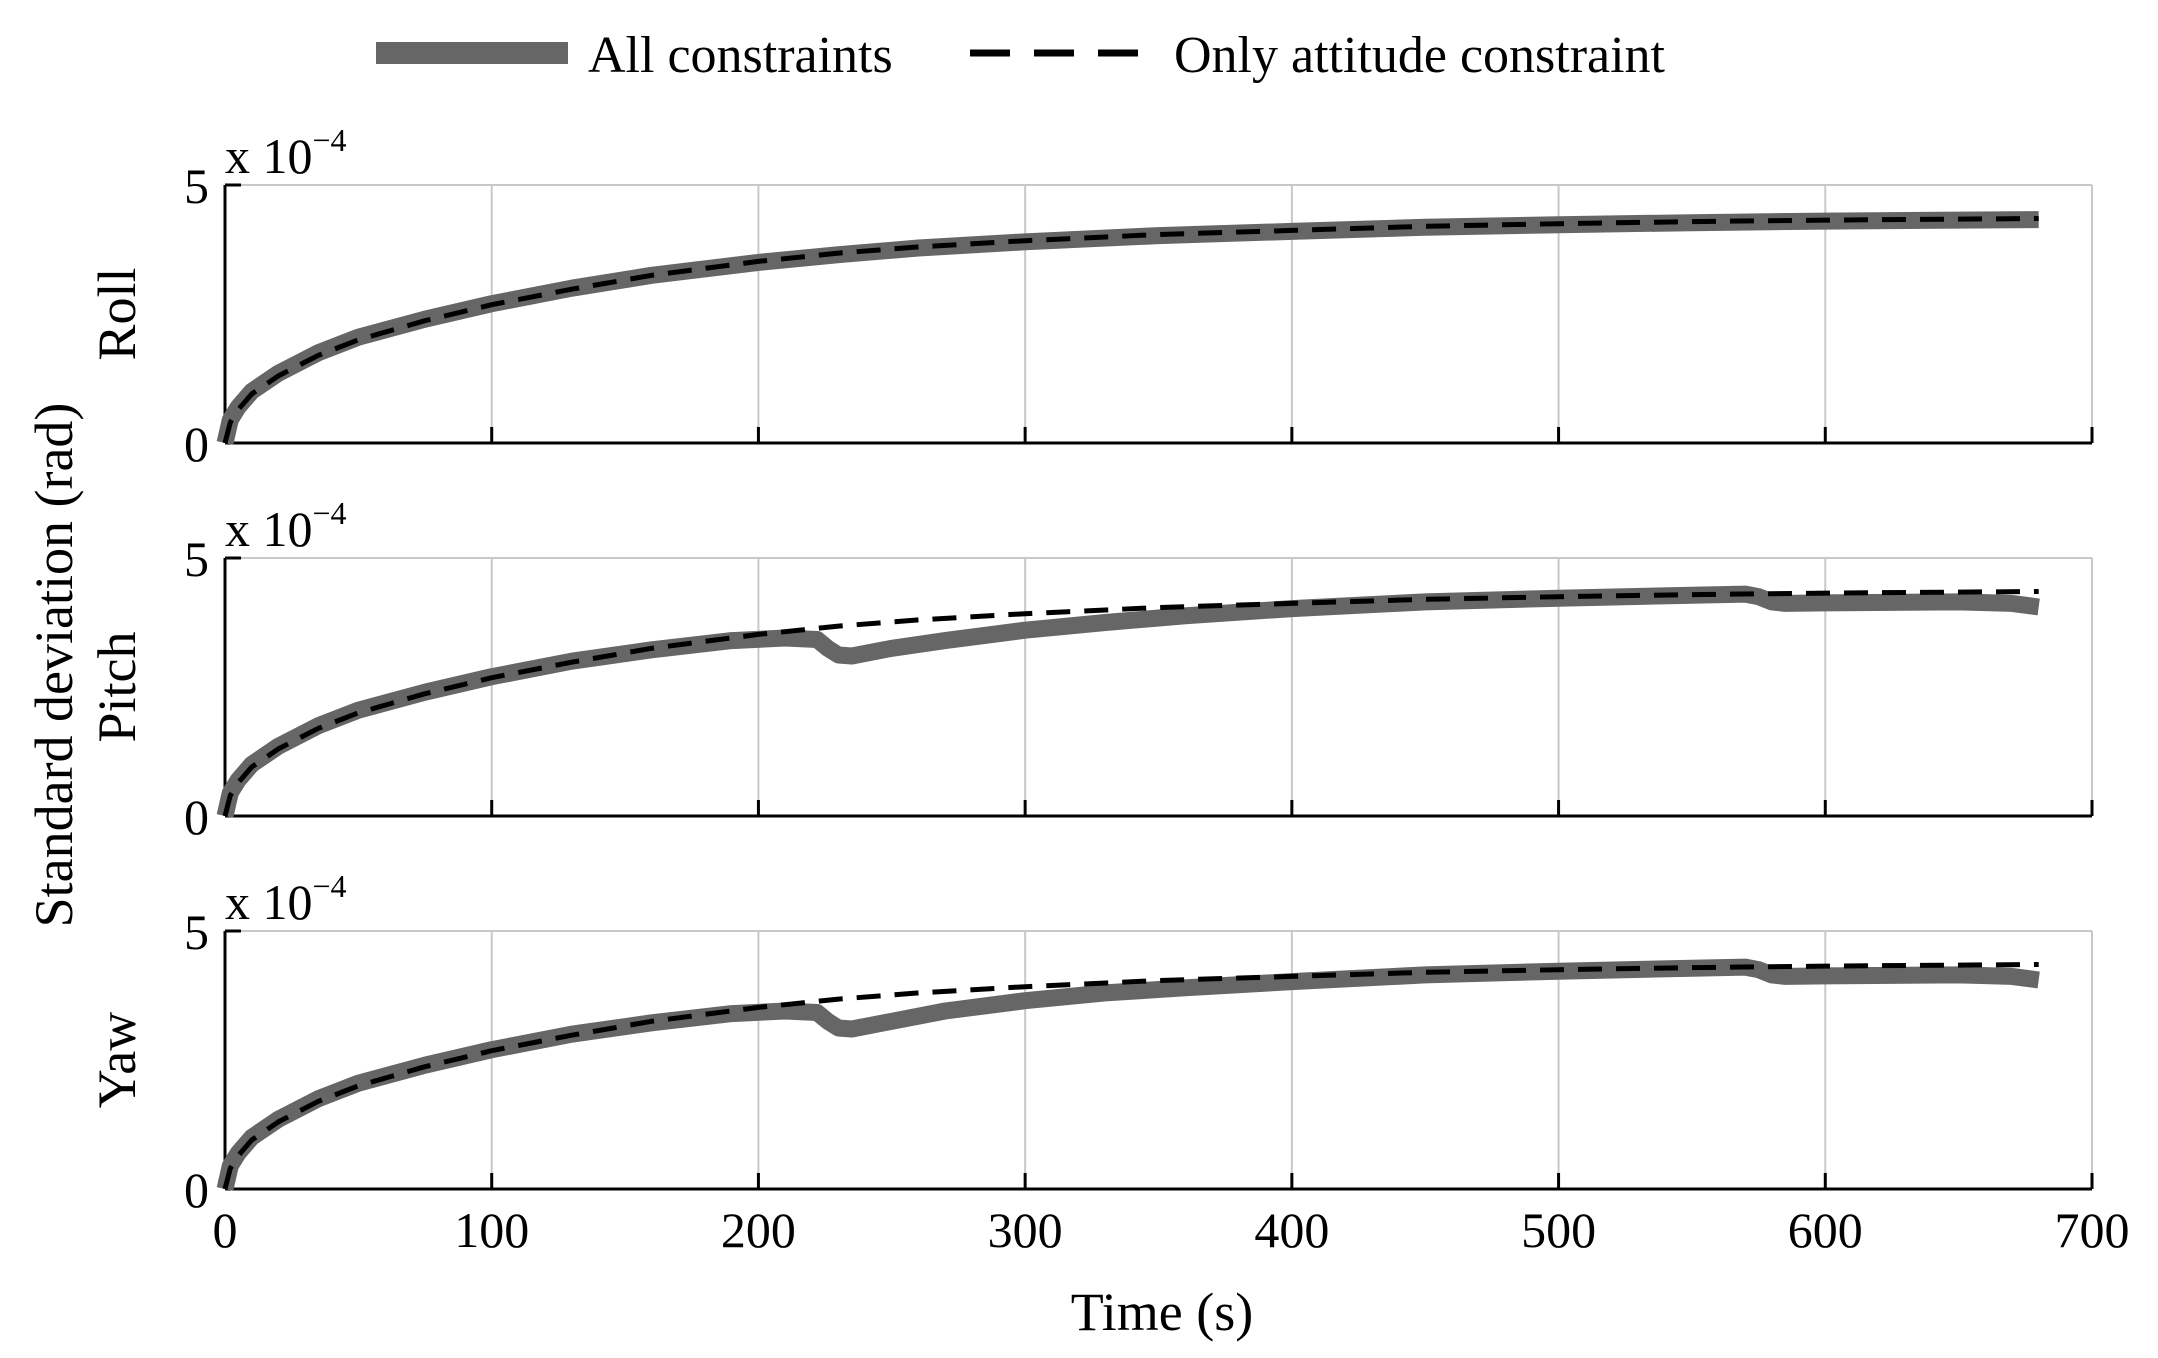 This screenshot has width=2158, height=1358. What do you see at coordinates (1558, 1230) in the screenshot?
I see `x-tick-label: 500` at bounding box center [1558, 1230].